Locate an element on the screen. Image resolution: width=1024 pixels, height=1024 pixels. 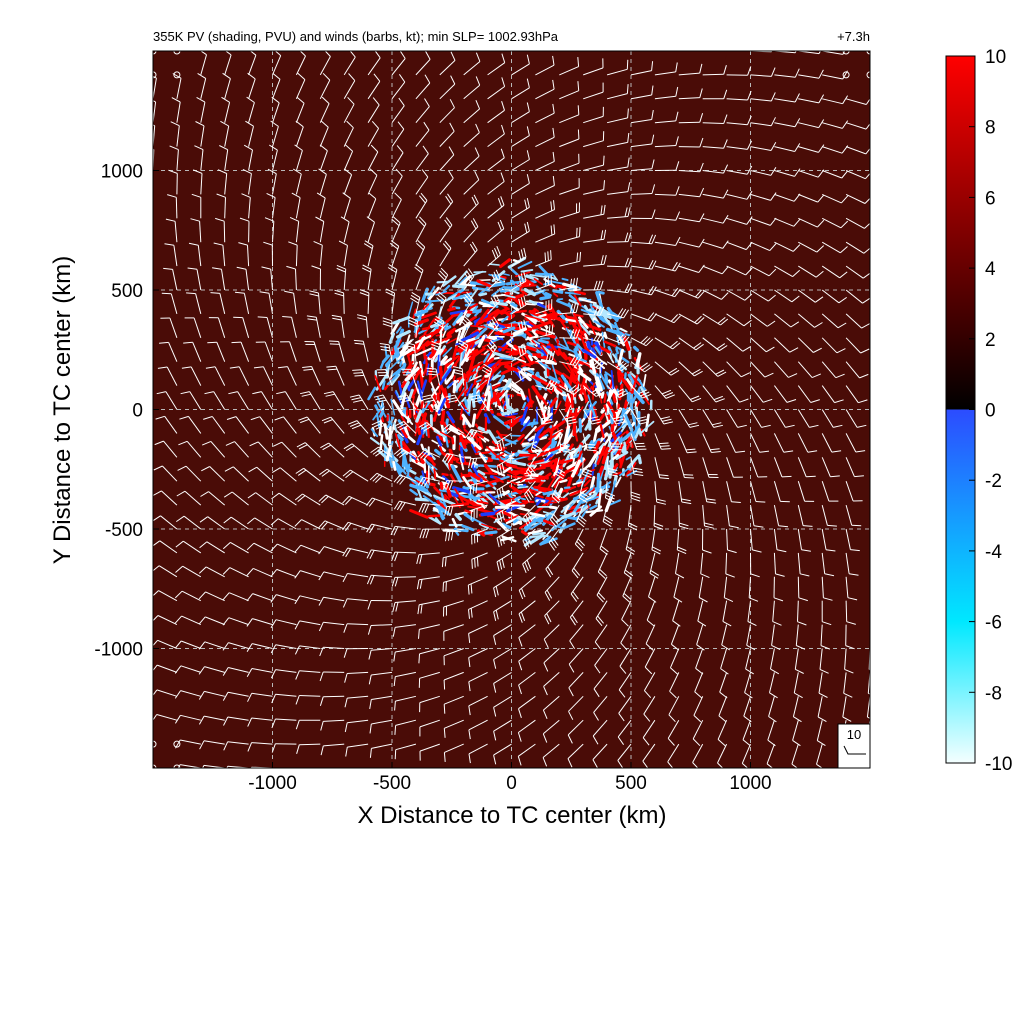
y-axis-label: Y Distance to TC center (km) is located at coordinates (62, 410).